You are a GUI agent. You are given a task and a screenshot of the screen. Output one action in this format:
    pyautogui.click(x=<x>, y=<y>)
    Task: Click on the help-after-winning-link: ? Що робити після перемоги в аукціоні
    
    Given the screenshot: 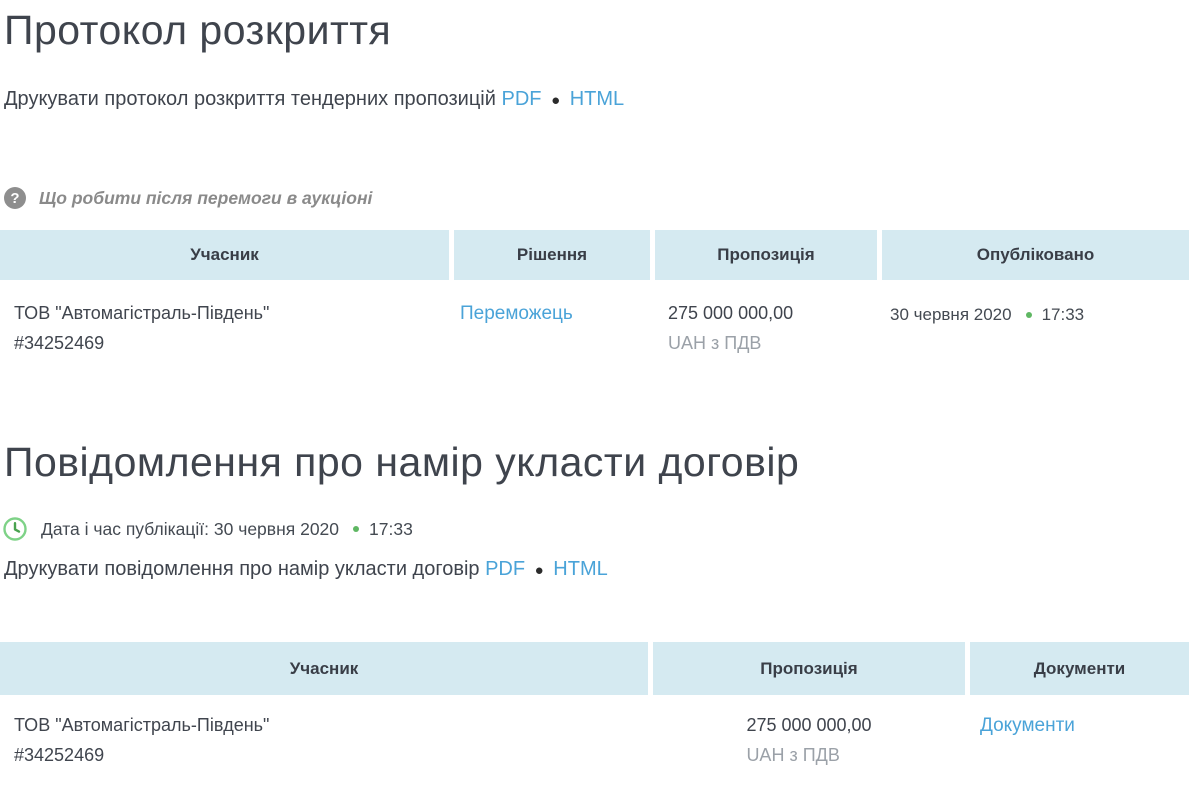 What is the action you would take?
    pyautogui.click(x=596, y=198)
    